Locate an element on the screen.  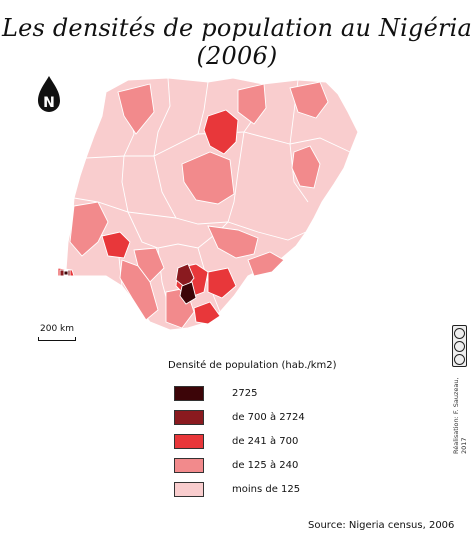
north-letter: N is located at coordinates (49, 103).